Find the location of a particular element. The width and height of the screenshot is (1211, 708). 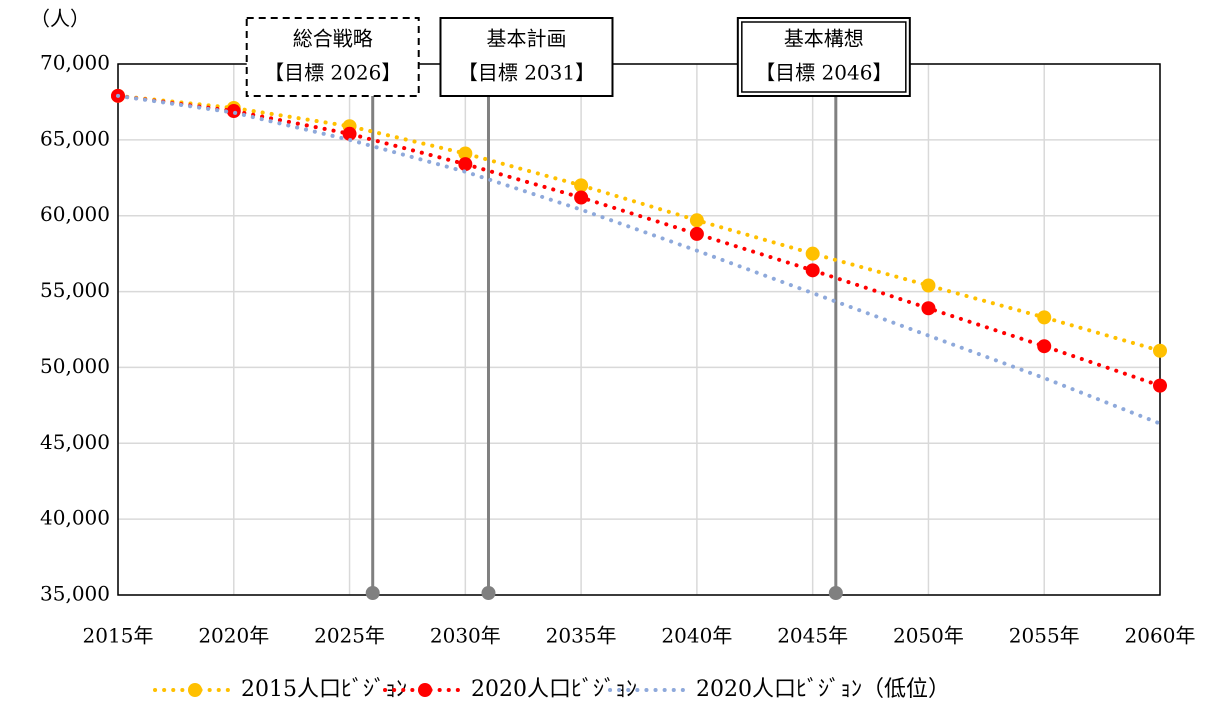

y-unit: （人） is located at coordinates (60, 19).